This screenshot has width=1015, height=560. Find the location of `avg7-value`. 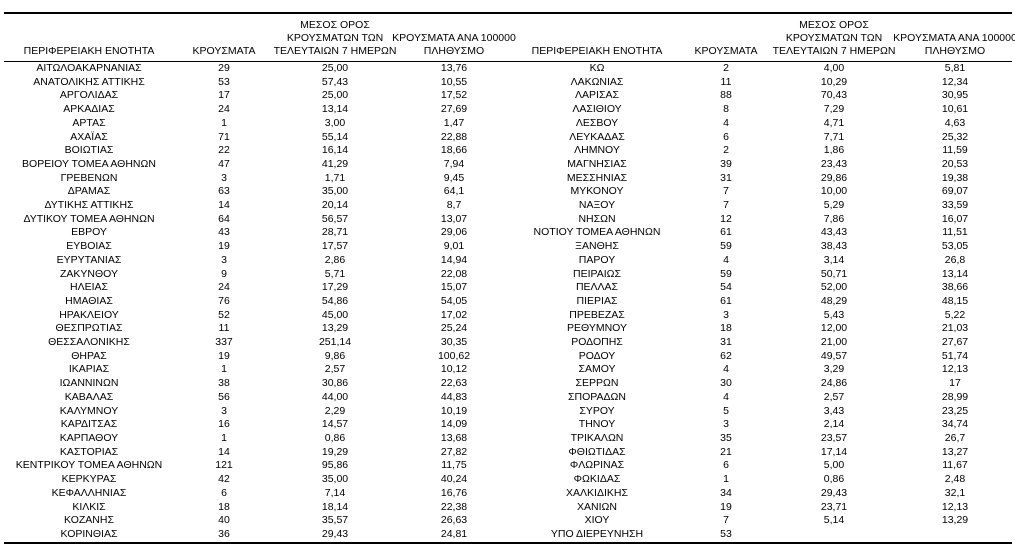

avg7-value is located at coordinates (834, 535).